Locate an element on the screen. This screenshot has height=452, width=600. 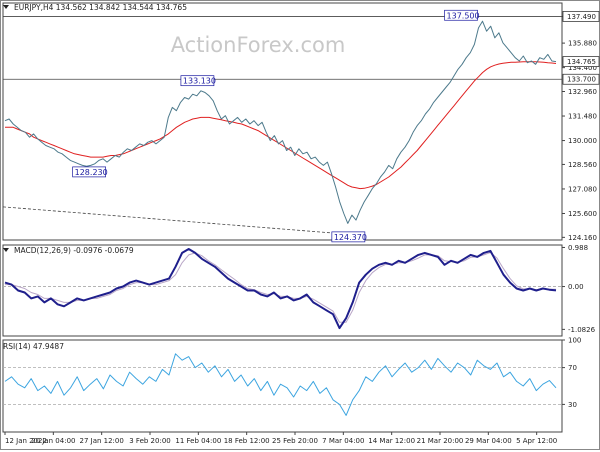
y-tick-label: 100 is located at coordinates (574, 341).